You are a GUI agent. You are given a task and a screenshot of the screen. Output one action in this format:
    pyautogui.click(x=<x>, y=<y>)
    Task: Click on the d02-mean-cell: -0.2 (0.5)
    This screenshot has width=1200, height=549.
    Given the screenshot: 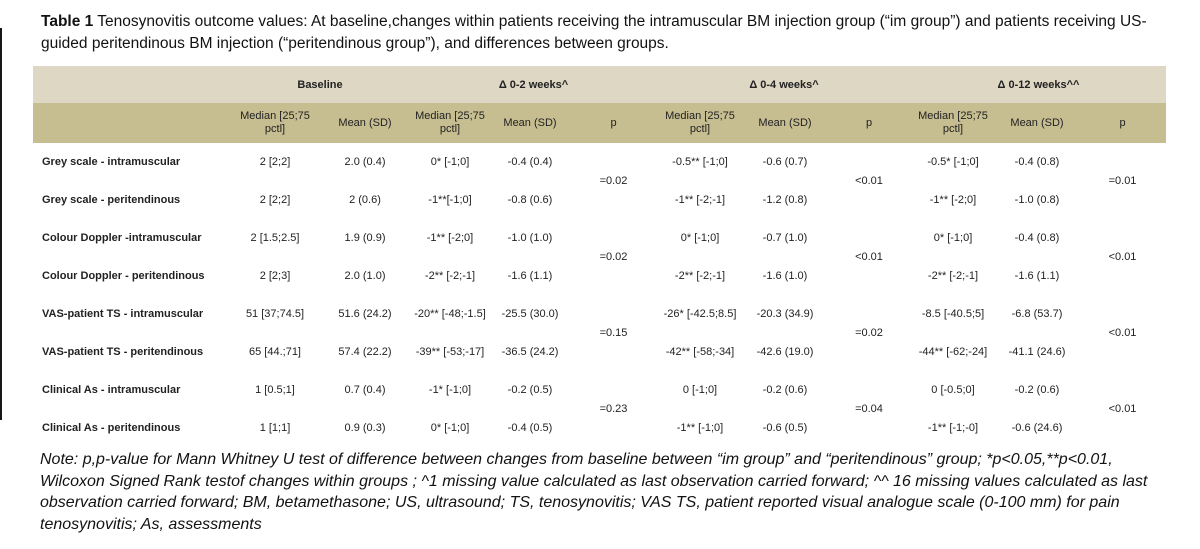 What is the action you would take?
    pyautogui.click(x=530, y=390)
    